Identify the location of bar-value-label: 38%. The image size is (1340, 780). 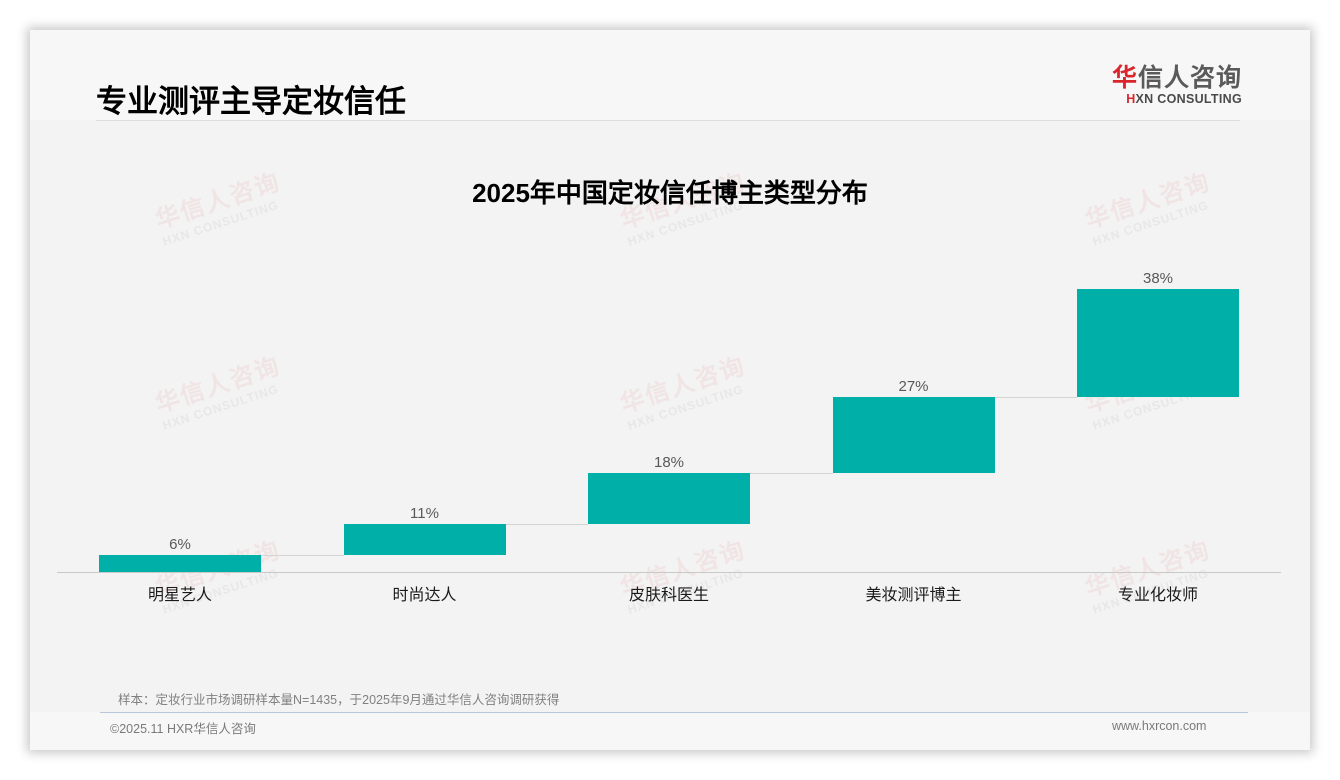
(1158, 278).